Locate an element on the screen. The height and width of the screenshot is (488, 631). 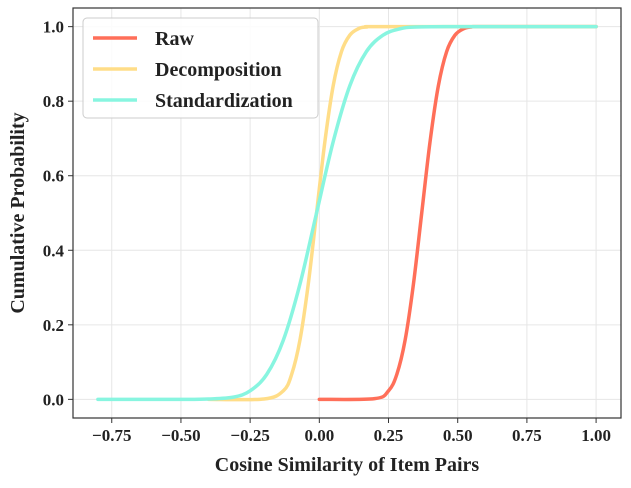
y-tick-label: 0.6 is located at coordinates (53, 176).